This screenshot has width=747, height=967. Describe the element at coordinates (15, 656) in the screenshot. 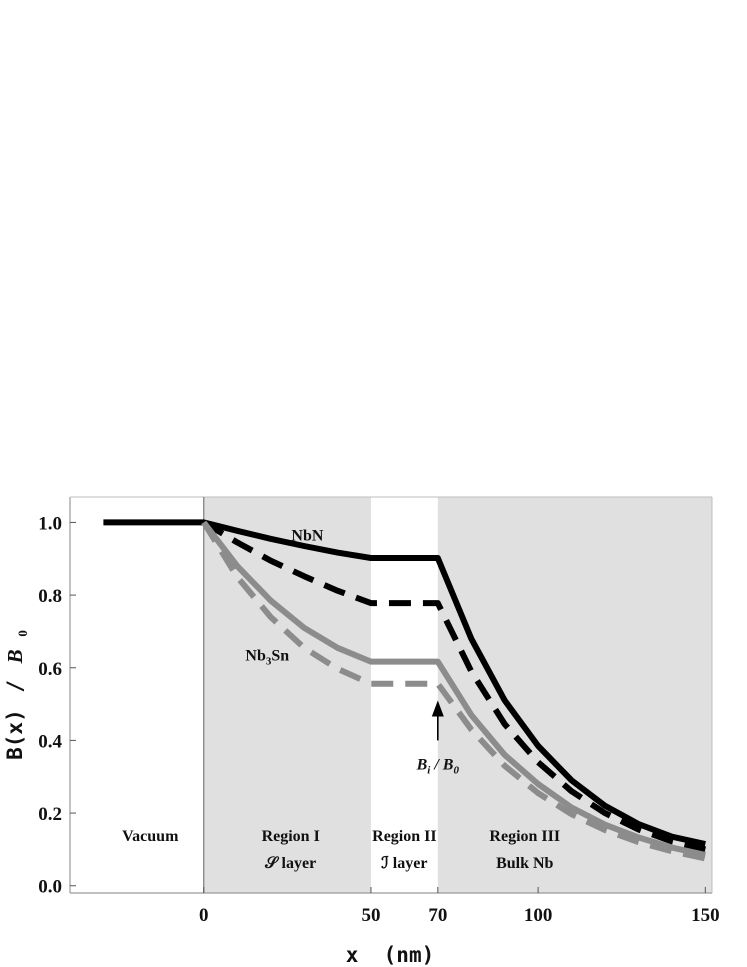

I see `y-axis-title-symbol: B` at that location.